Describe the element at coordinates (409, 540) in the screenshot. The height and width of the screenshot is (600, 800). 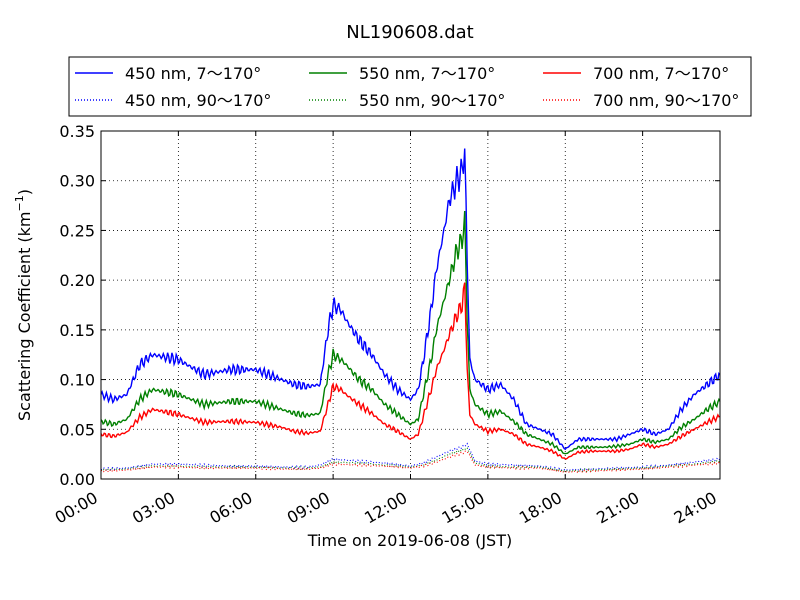
I see `x-axis-label: Time on 2019-06-08 (JST)` at that location.